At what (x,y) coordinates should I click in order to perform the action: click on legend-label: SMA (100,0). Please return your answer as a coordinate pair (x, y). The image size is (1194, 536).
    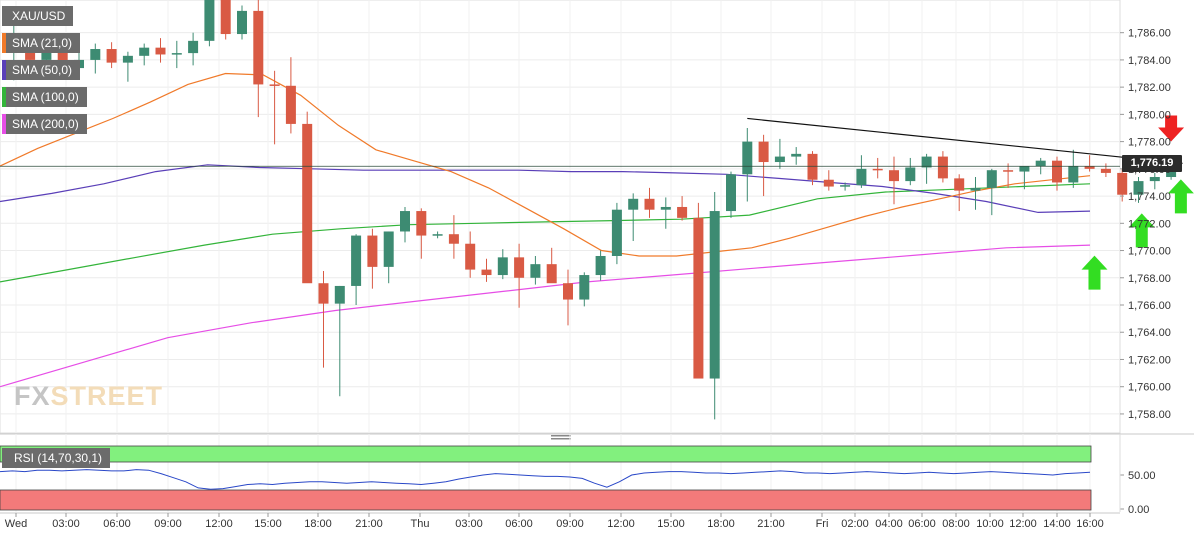
    Looking at the image, I should click on (45, 97).